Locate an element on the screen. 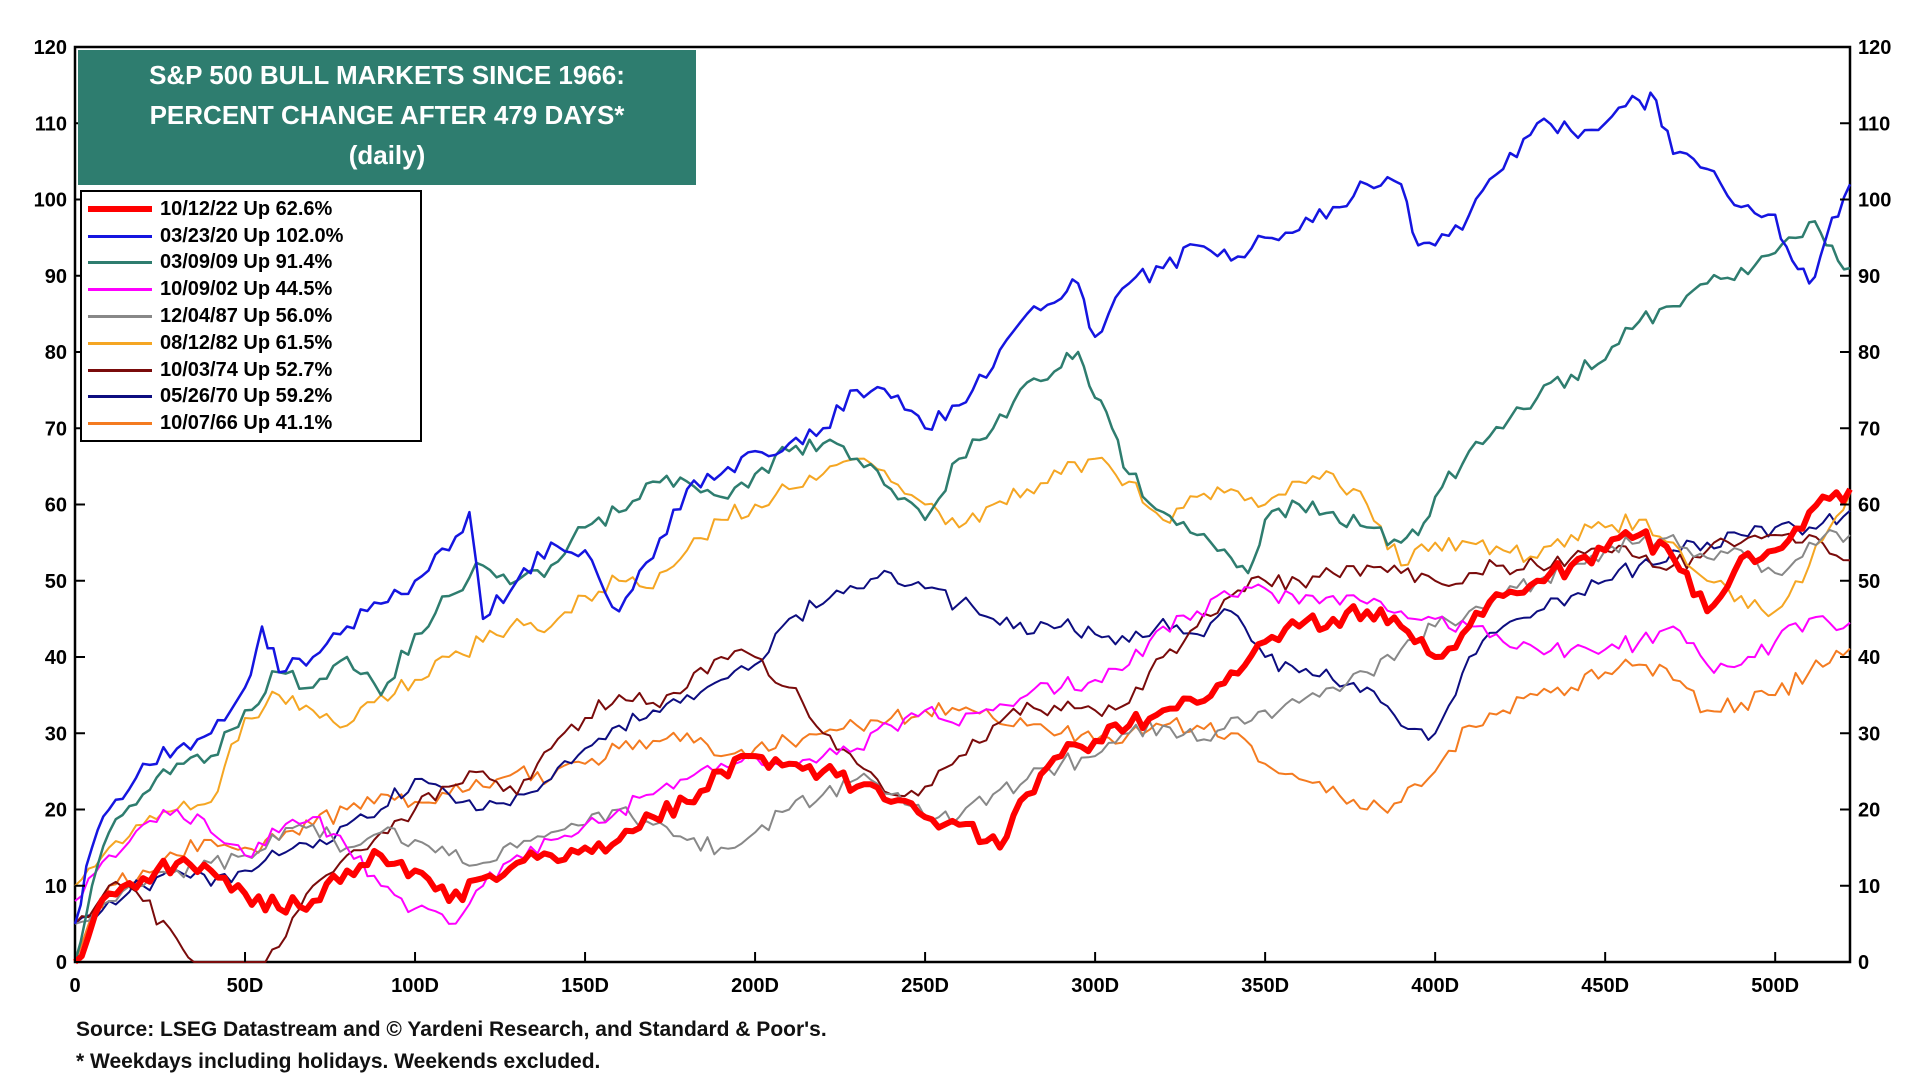 This screenshot has width=1920, height=1080. x-tick-label: 100D is located at coordinates (415, 986).